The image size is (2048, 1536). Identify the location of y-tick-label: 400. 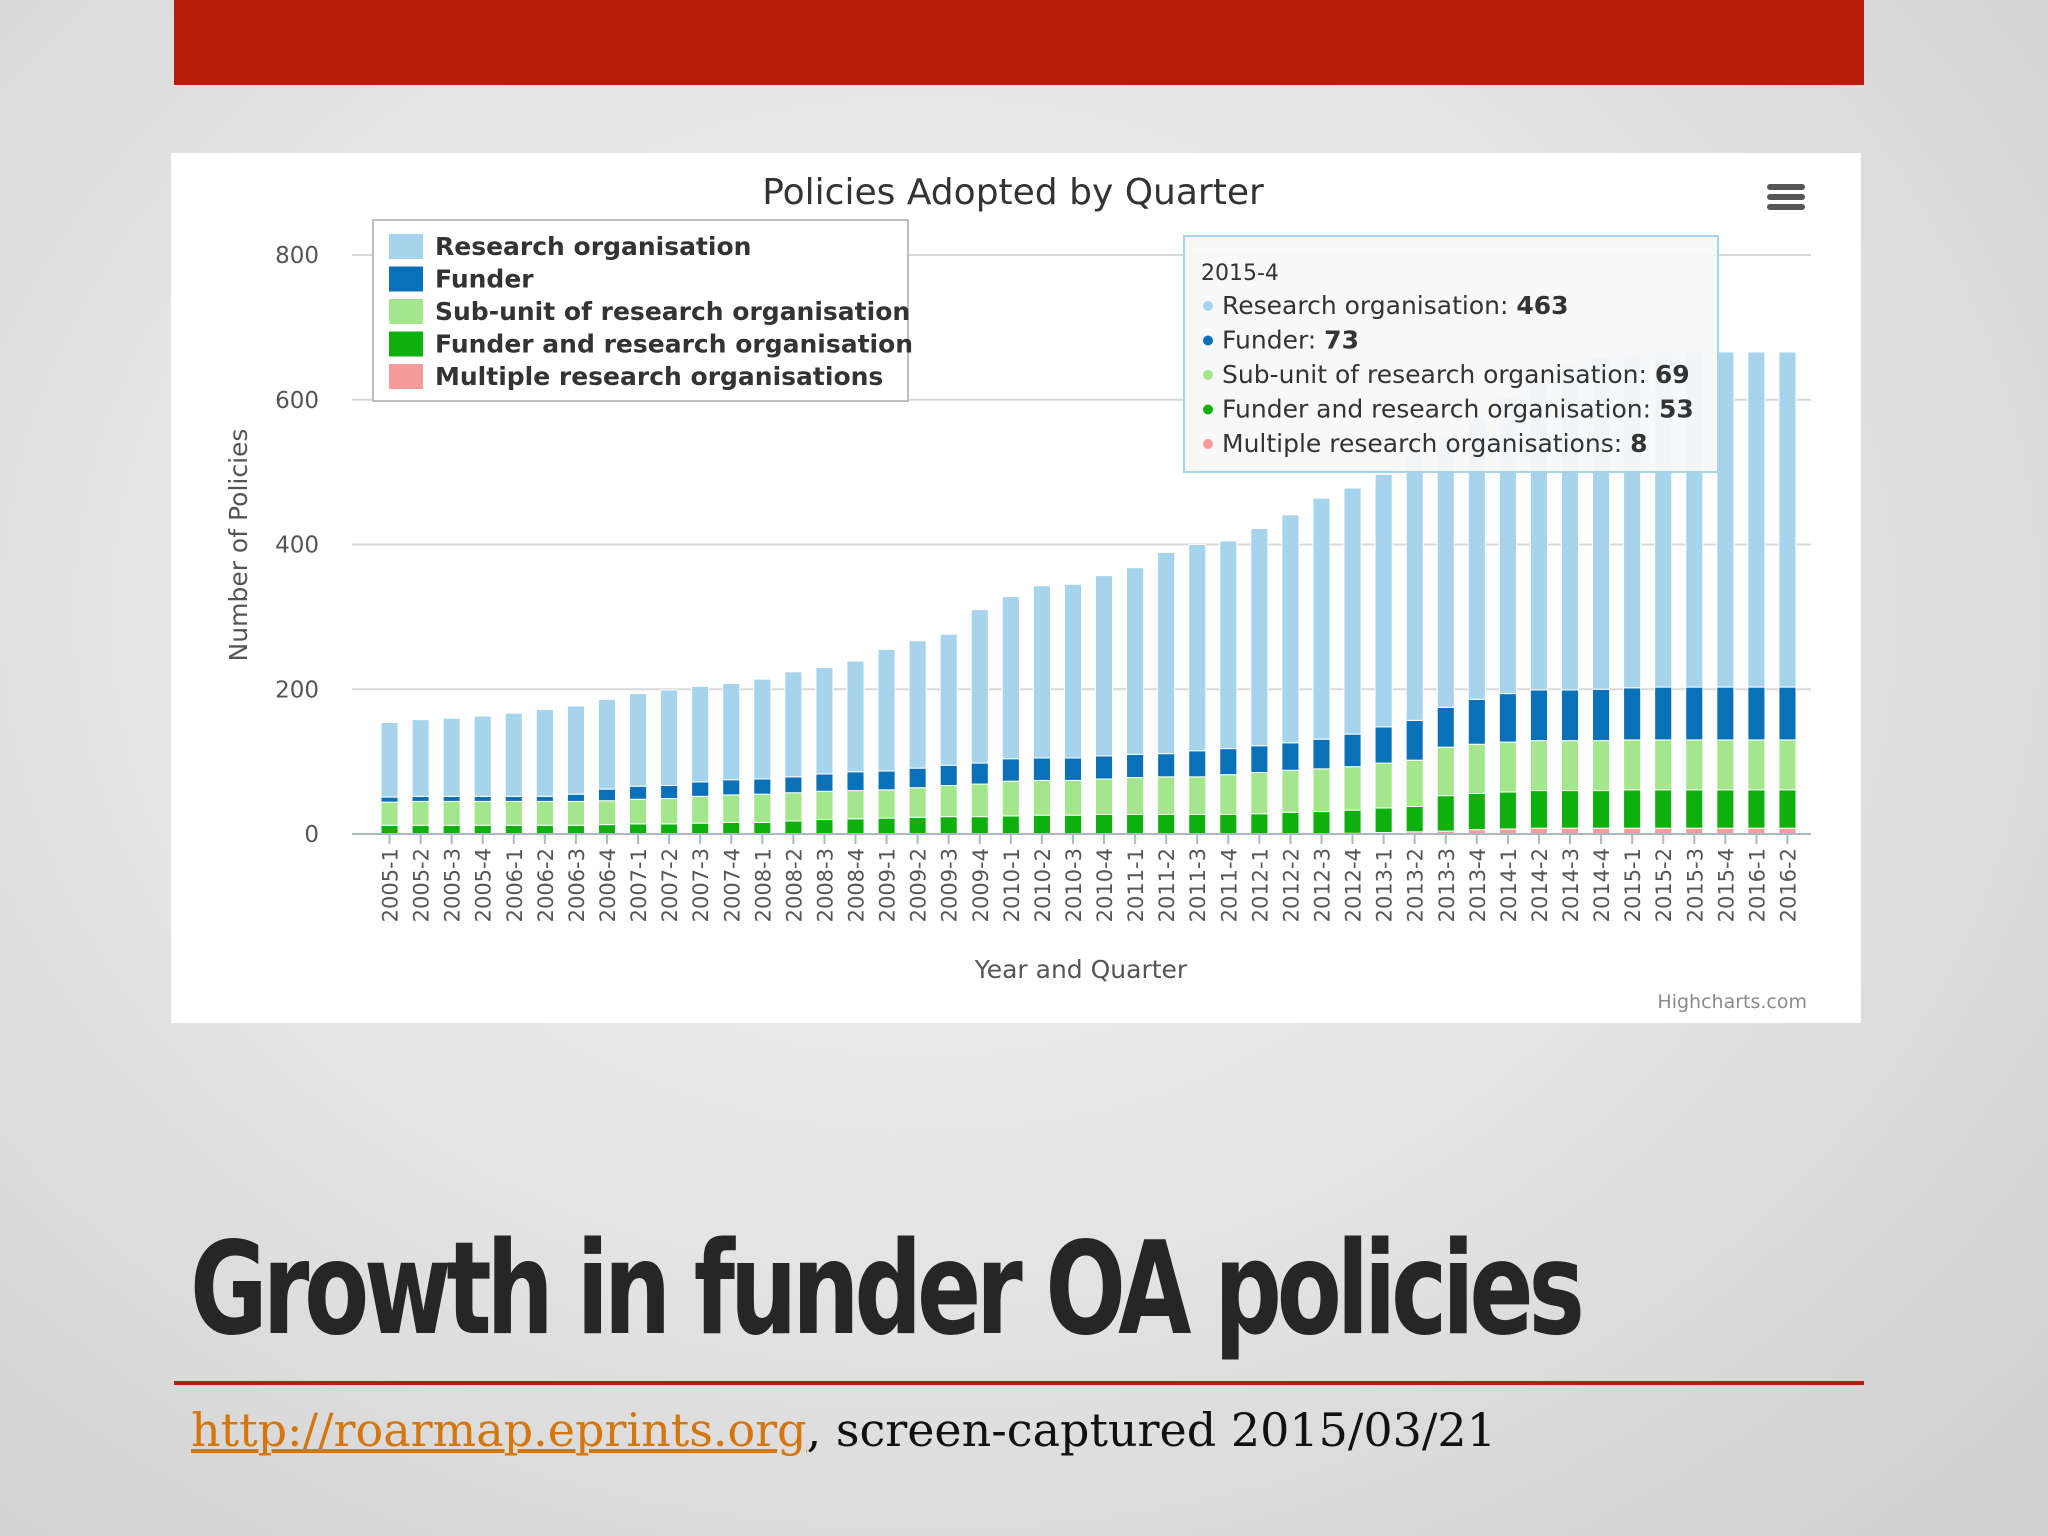
(297, 546).